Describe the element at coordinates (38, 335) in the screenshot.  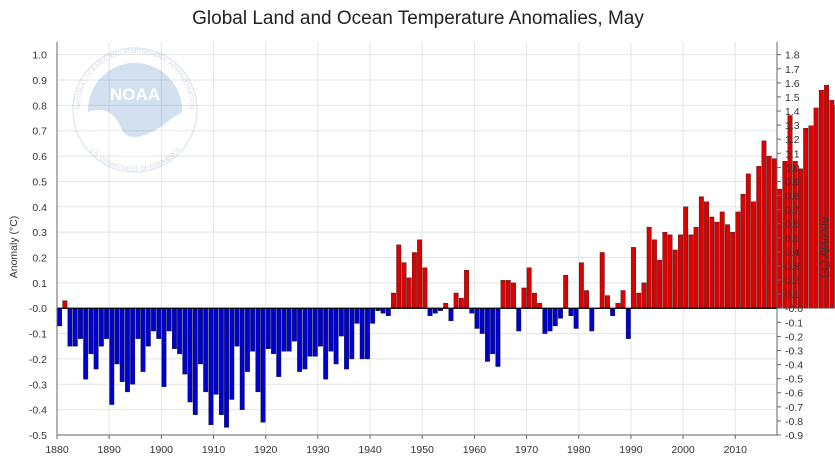
I see `y-left-tick-label: -0.1` at that location.